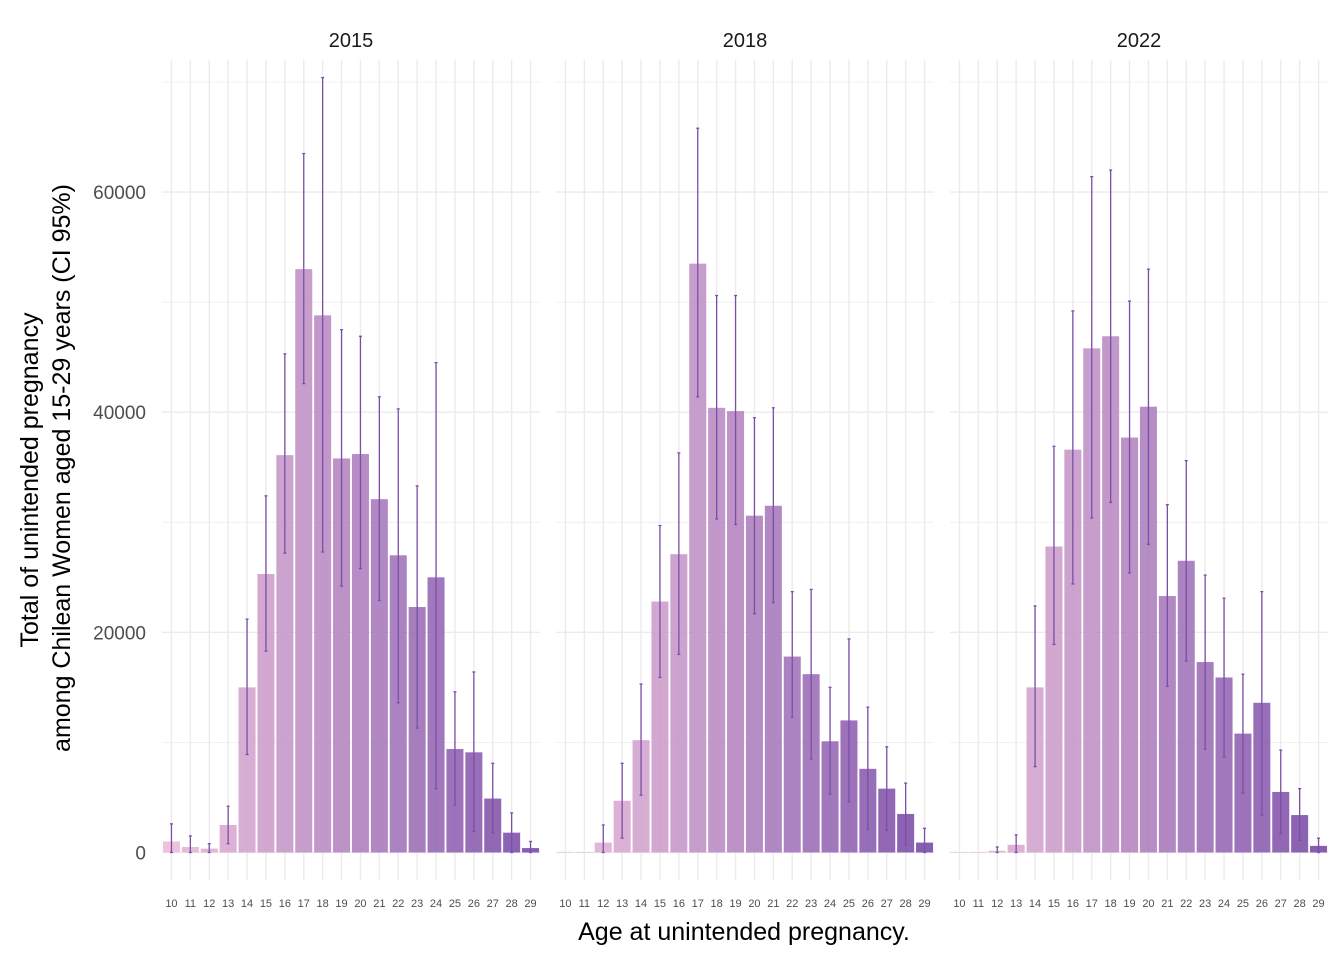 This screenshot has height=960, width=1344. What do you see at coordinates (285, 904) in the screenshot?
I see `x-tick-label: 16` at bounding box center [285, 904].